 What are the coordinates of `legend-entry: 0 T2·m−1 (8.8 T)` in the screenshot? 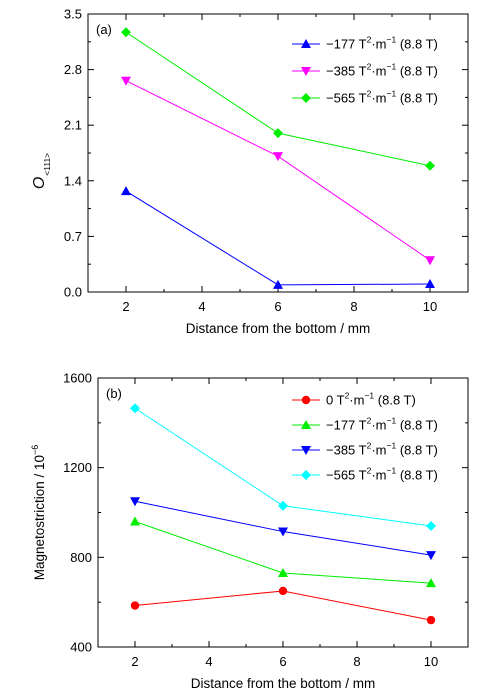 It's located at (354, 399).